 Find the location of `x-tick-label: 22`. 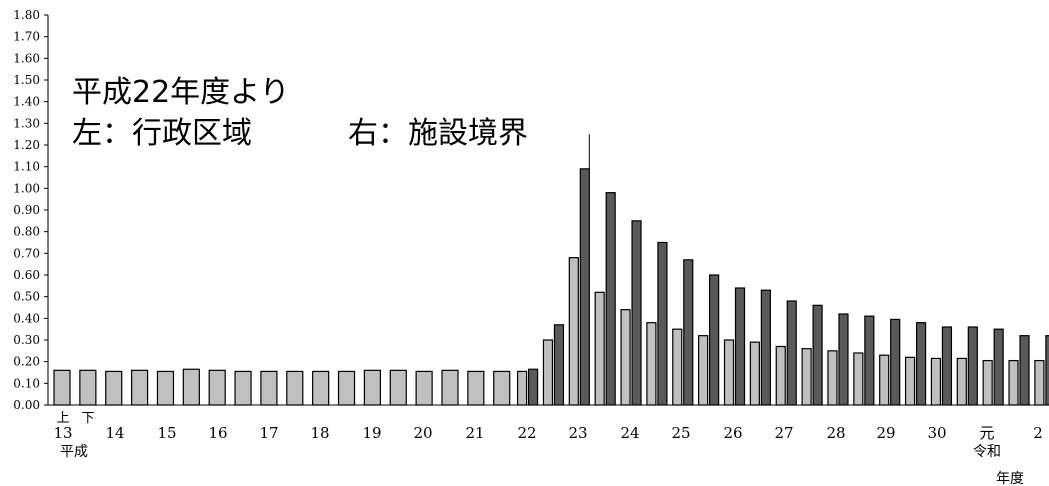

x-tick-label: 22 is located at coordinates (526, 433).